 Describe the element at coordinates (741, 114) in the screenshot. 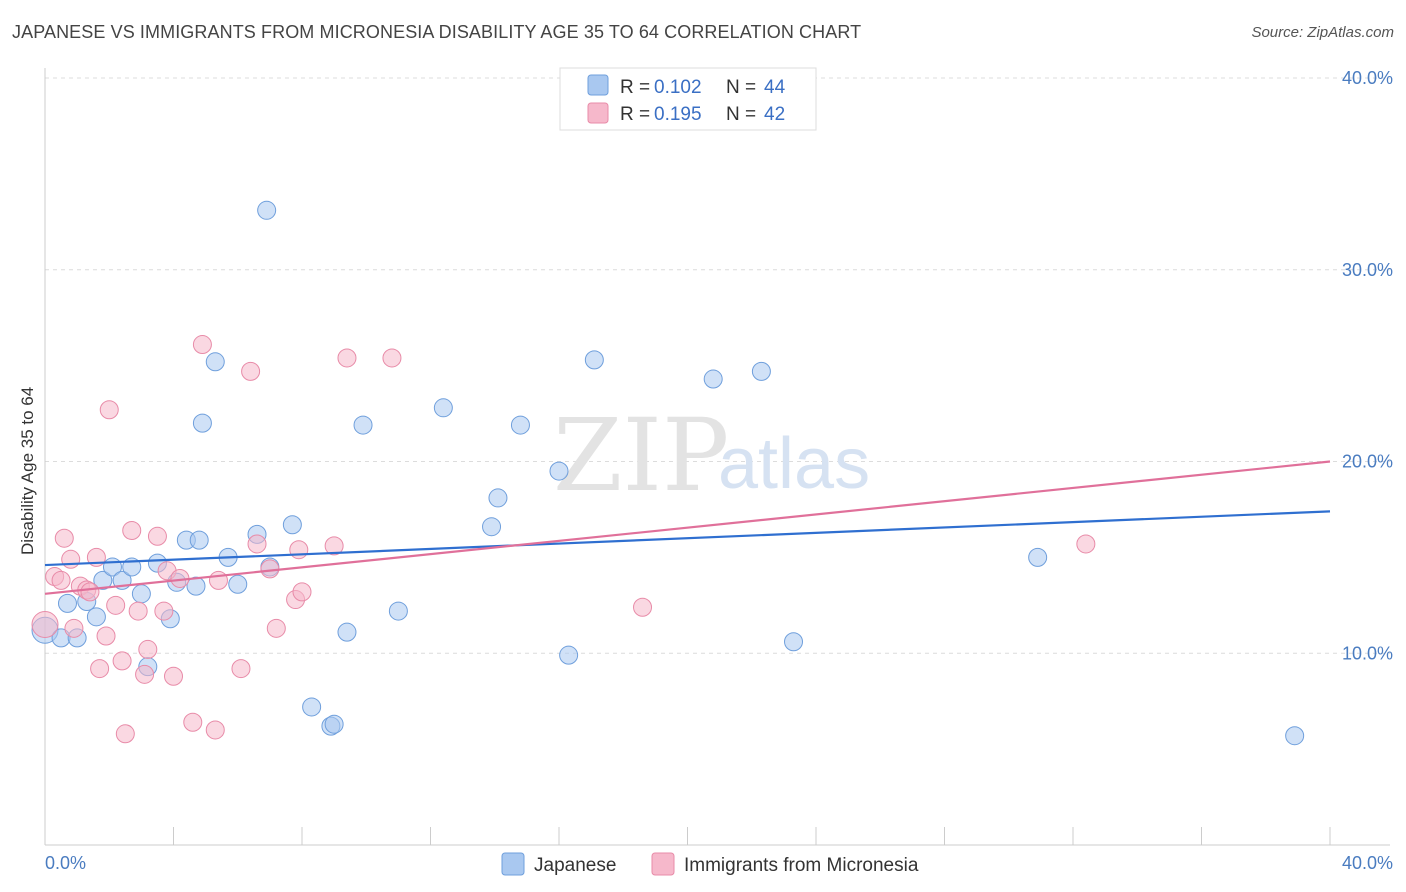

I see `legend-n-label-micronesia: N =` at that location.